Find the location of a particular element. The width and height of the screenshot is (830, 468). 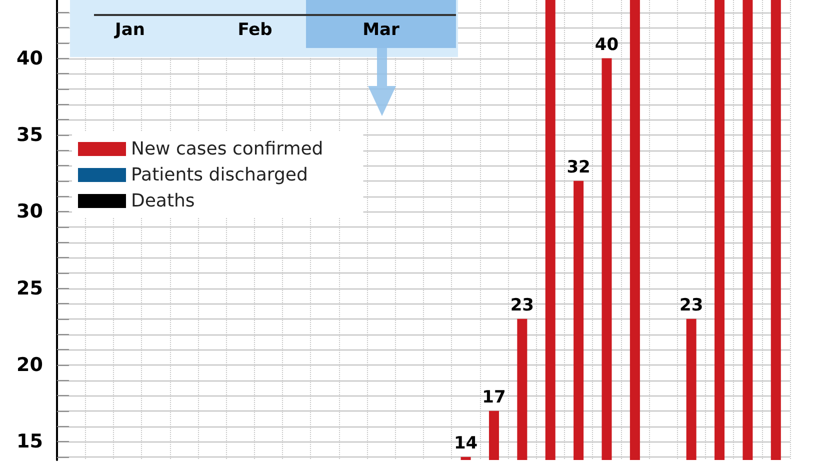

inset-panel: Jan Feb Mar is located at coordinates (264, 28).